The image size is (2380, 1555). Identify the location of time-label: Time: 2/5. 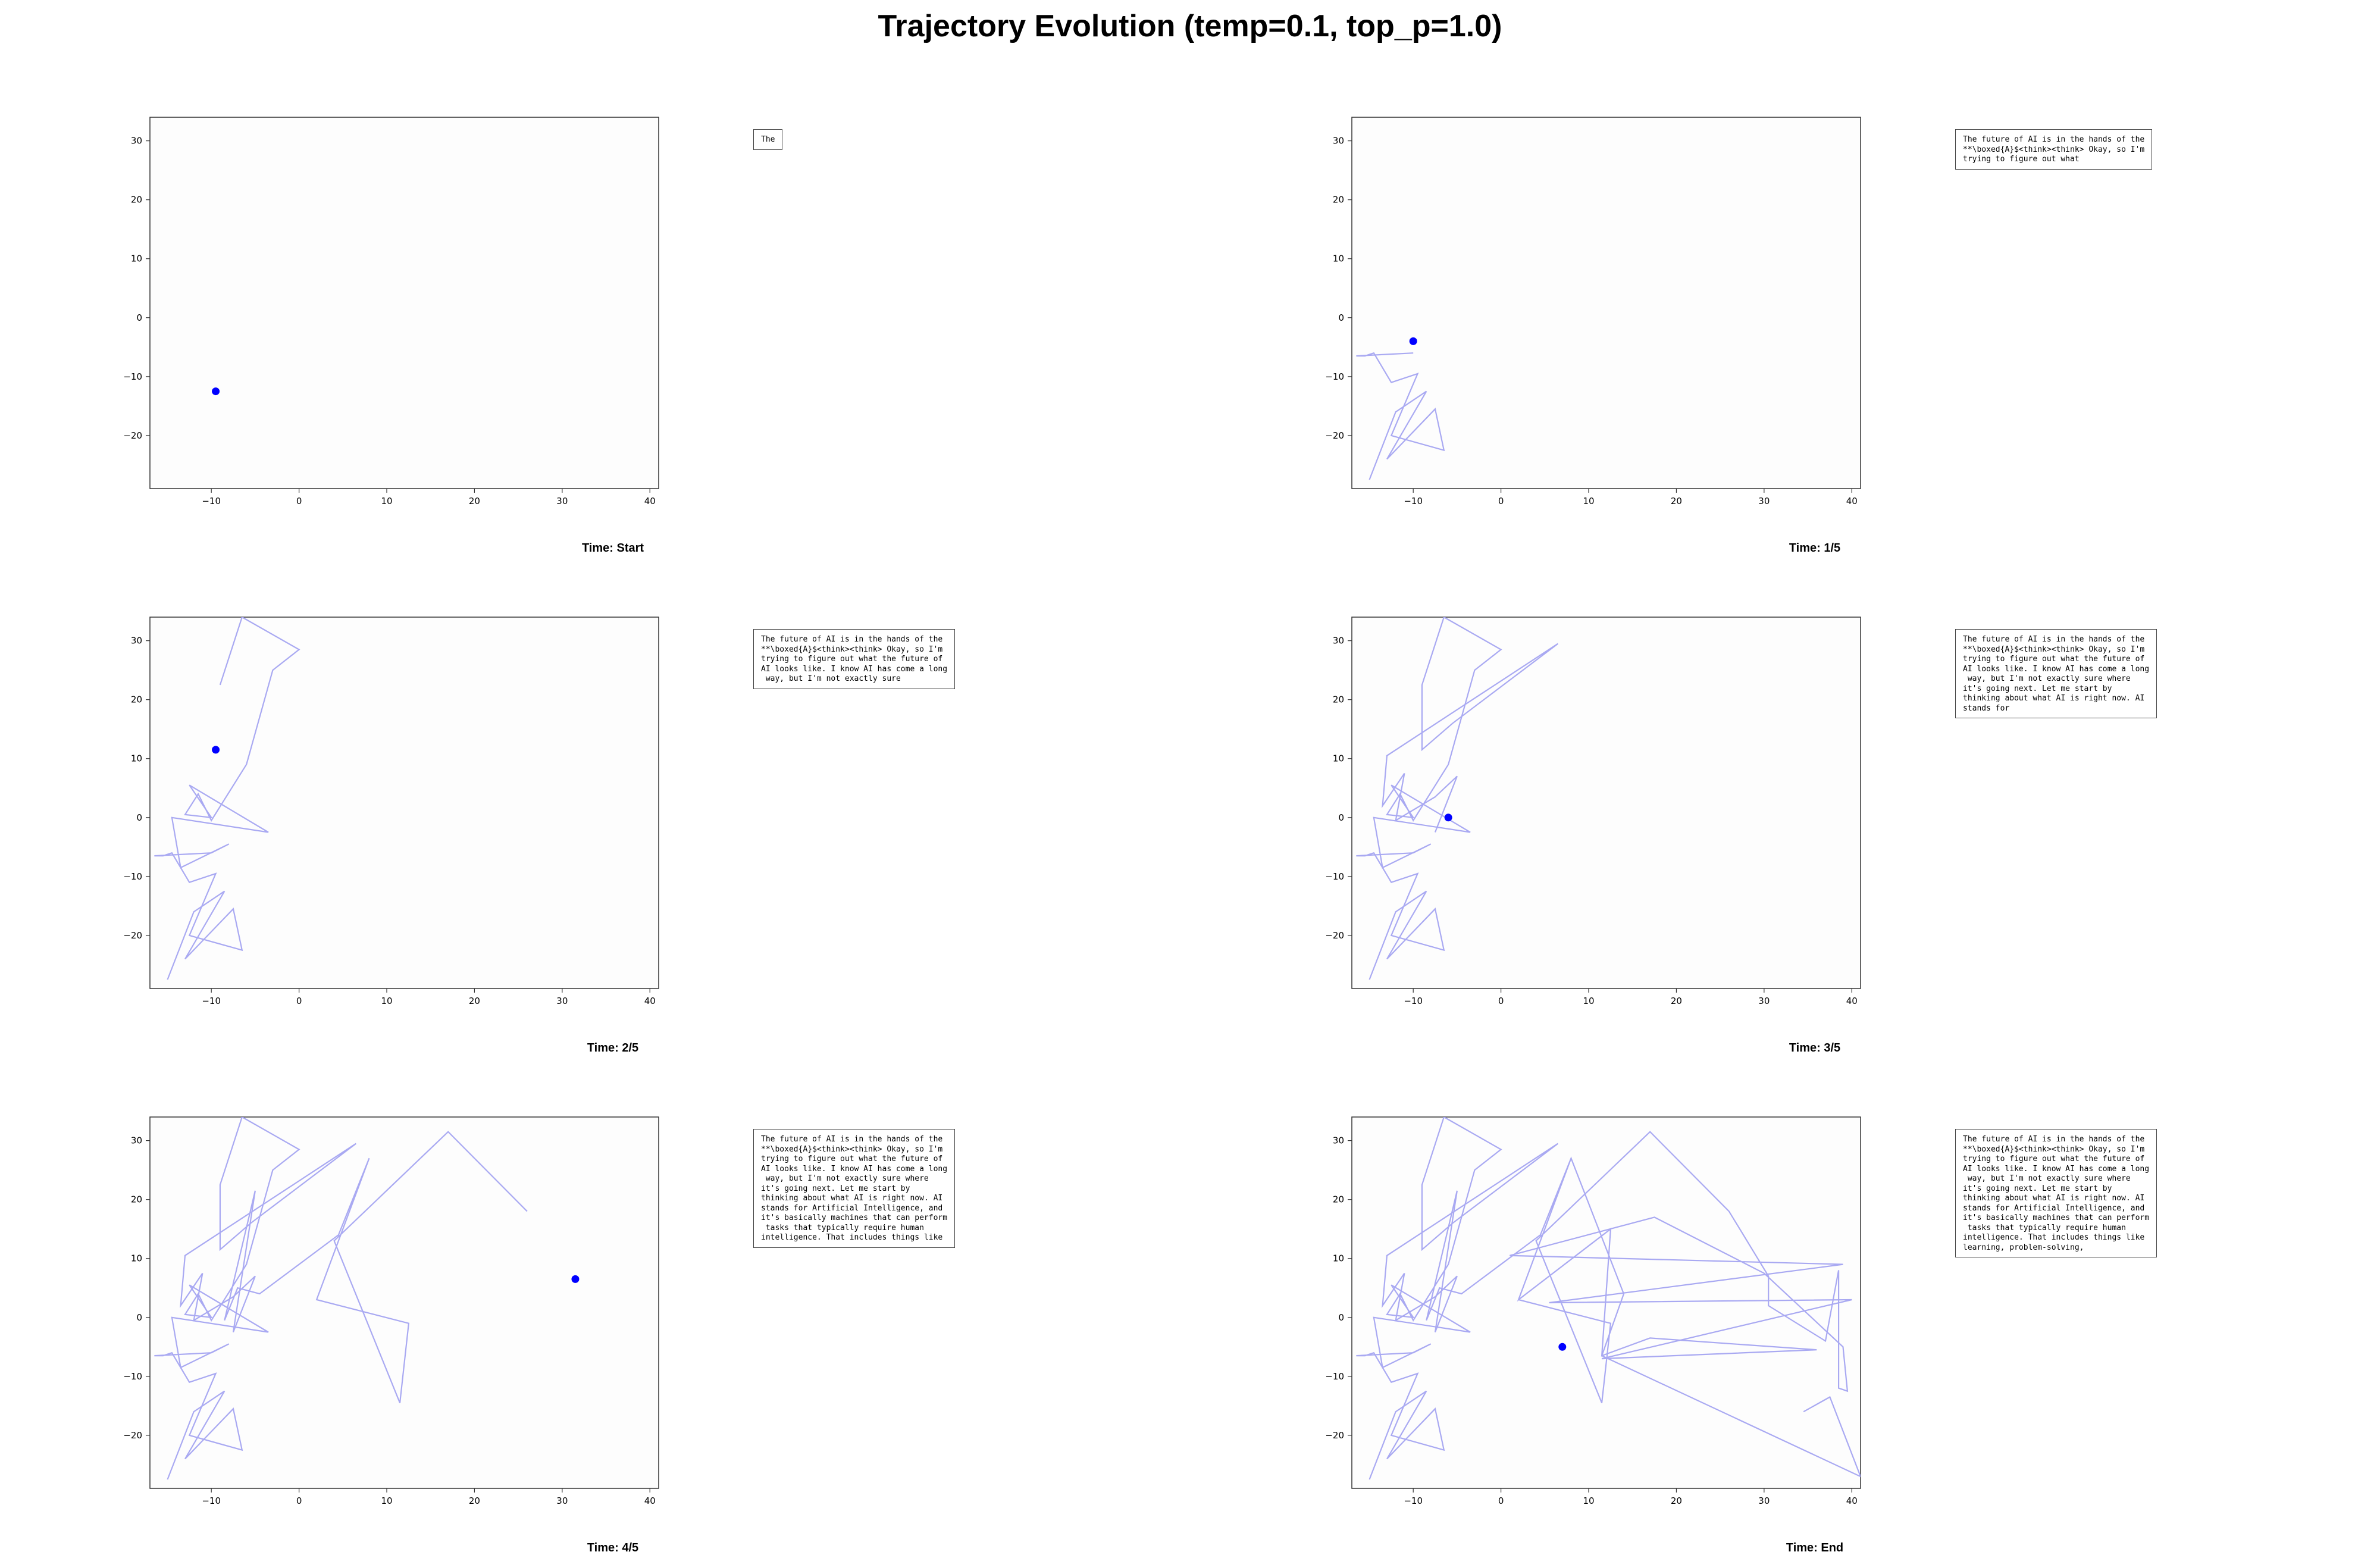
(613, 1048).